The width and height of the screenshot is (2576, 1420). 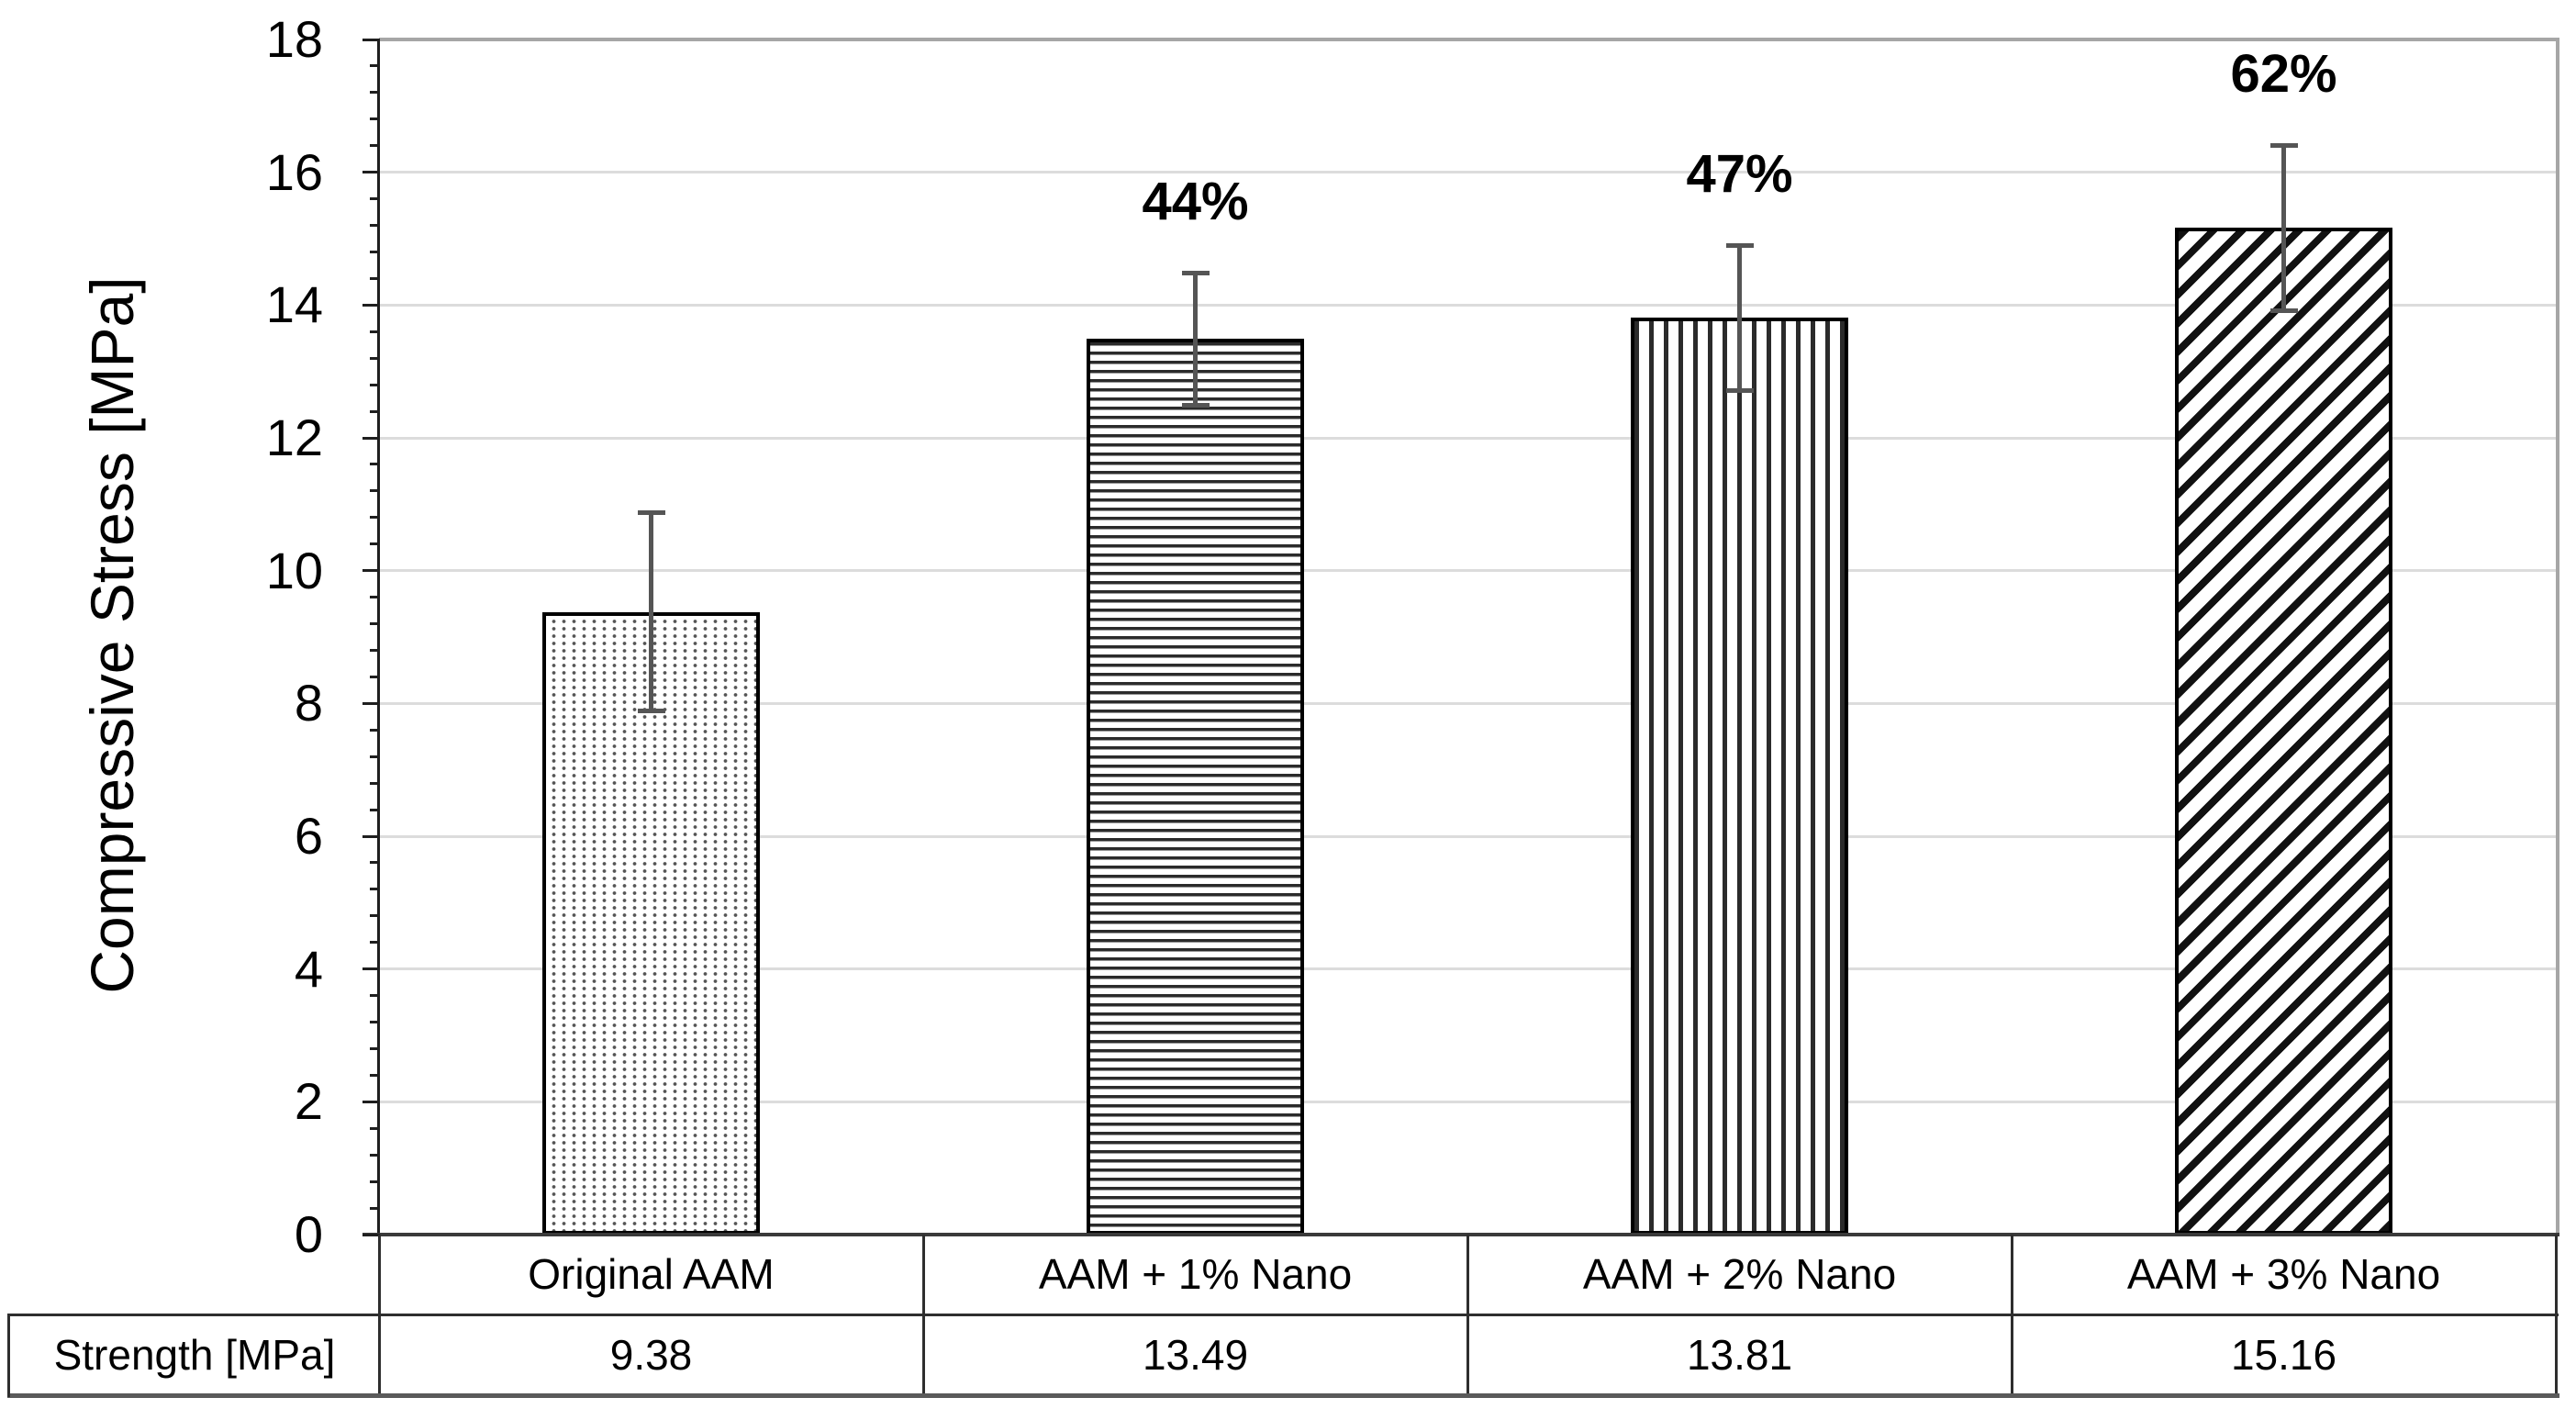 What do you see at coordinates (1739, 1274) in the screenshot?
I see `category-label: AAM + 2% Nano` at bounding box center [1739, 1274].